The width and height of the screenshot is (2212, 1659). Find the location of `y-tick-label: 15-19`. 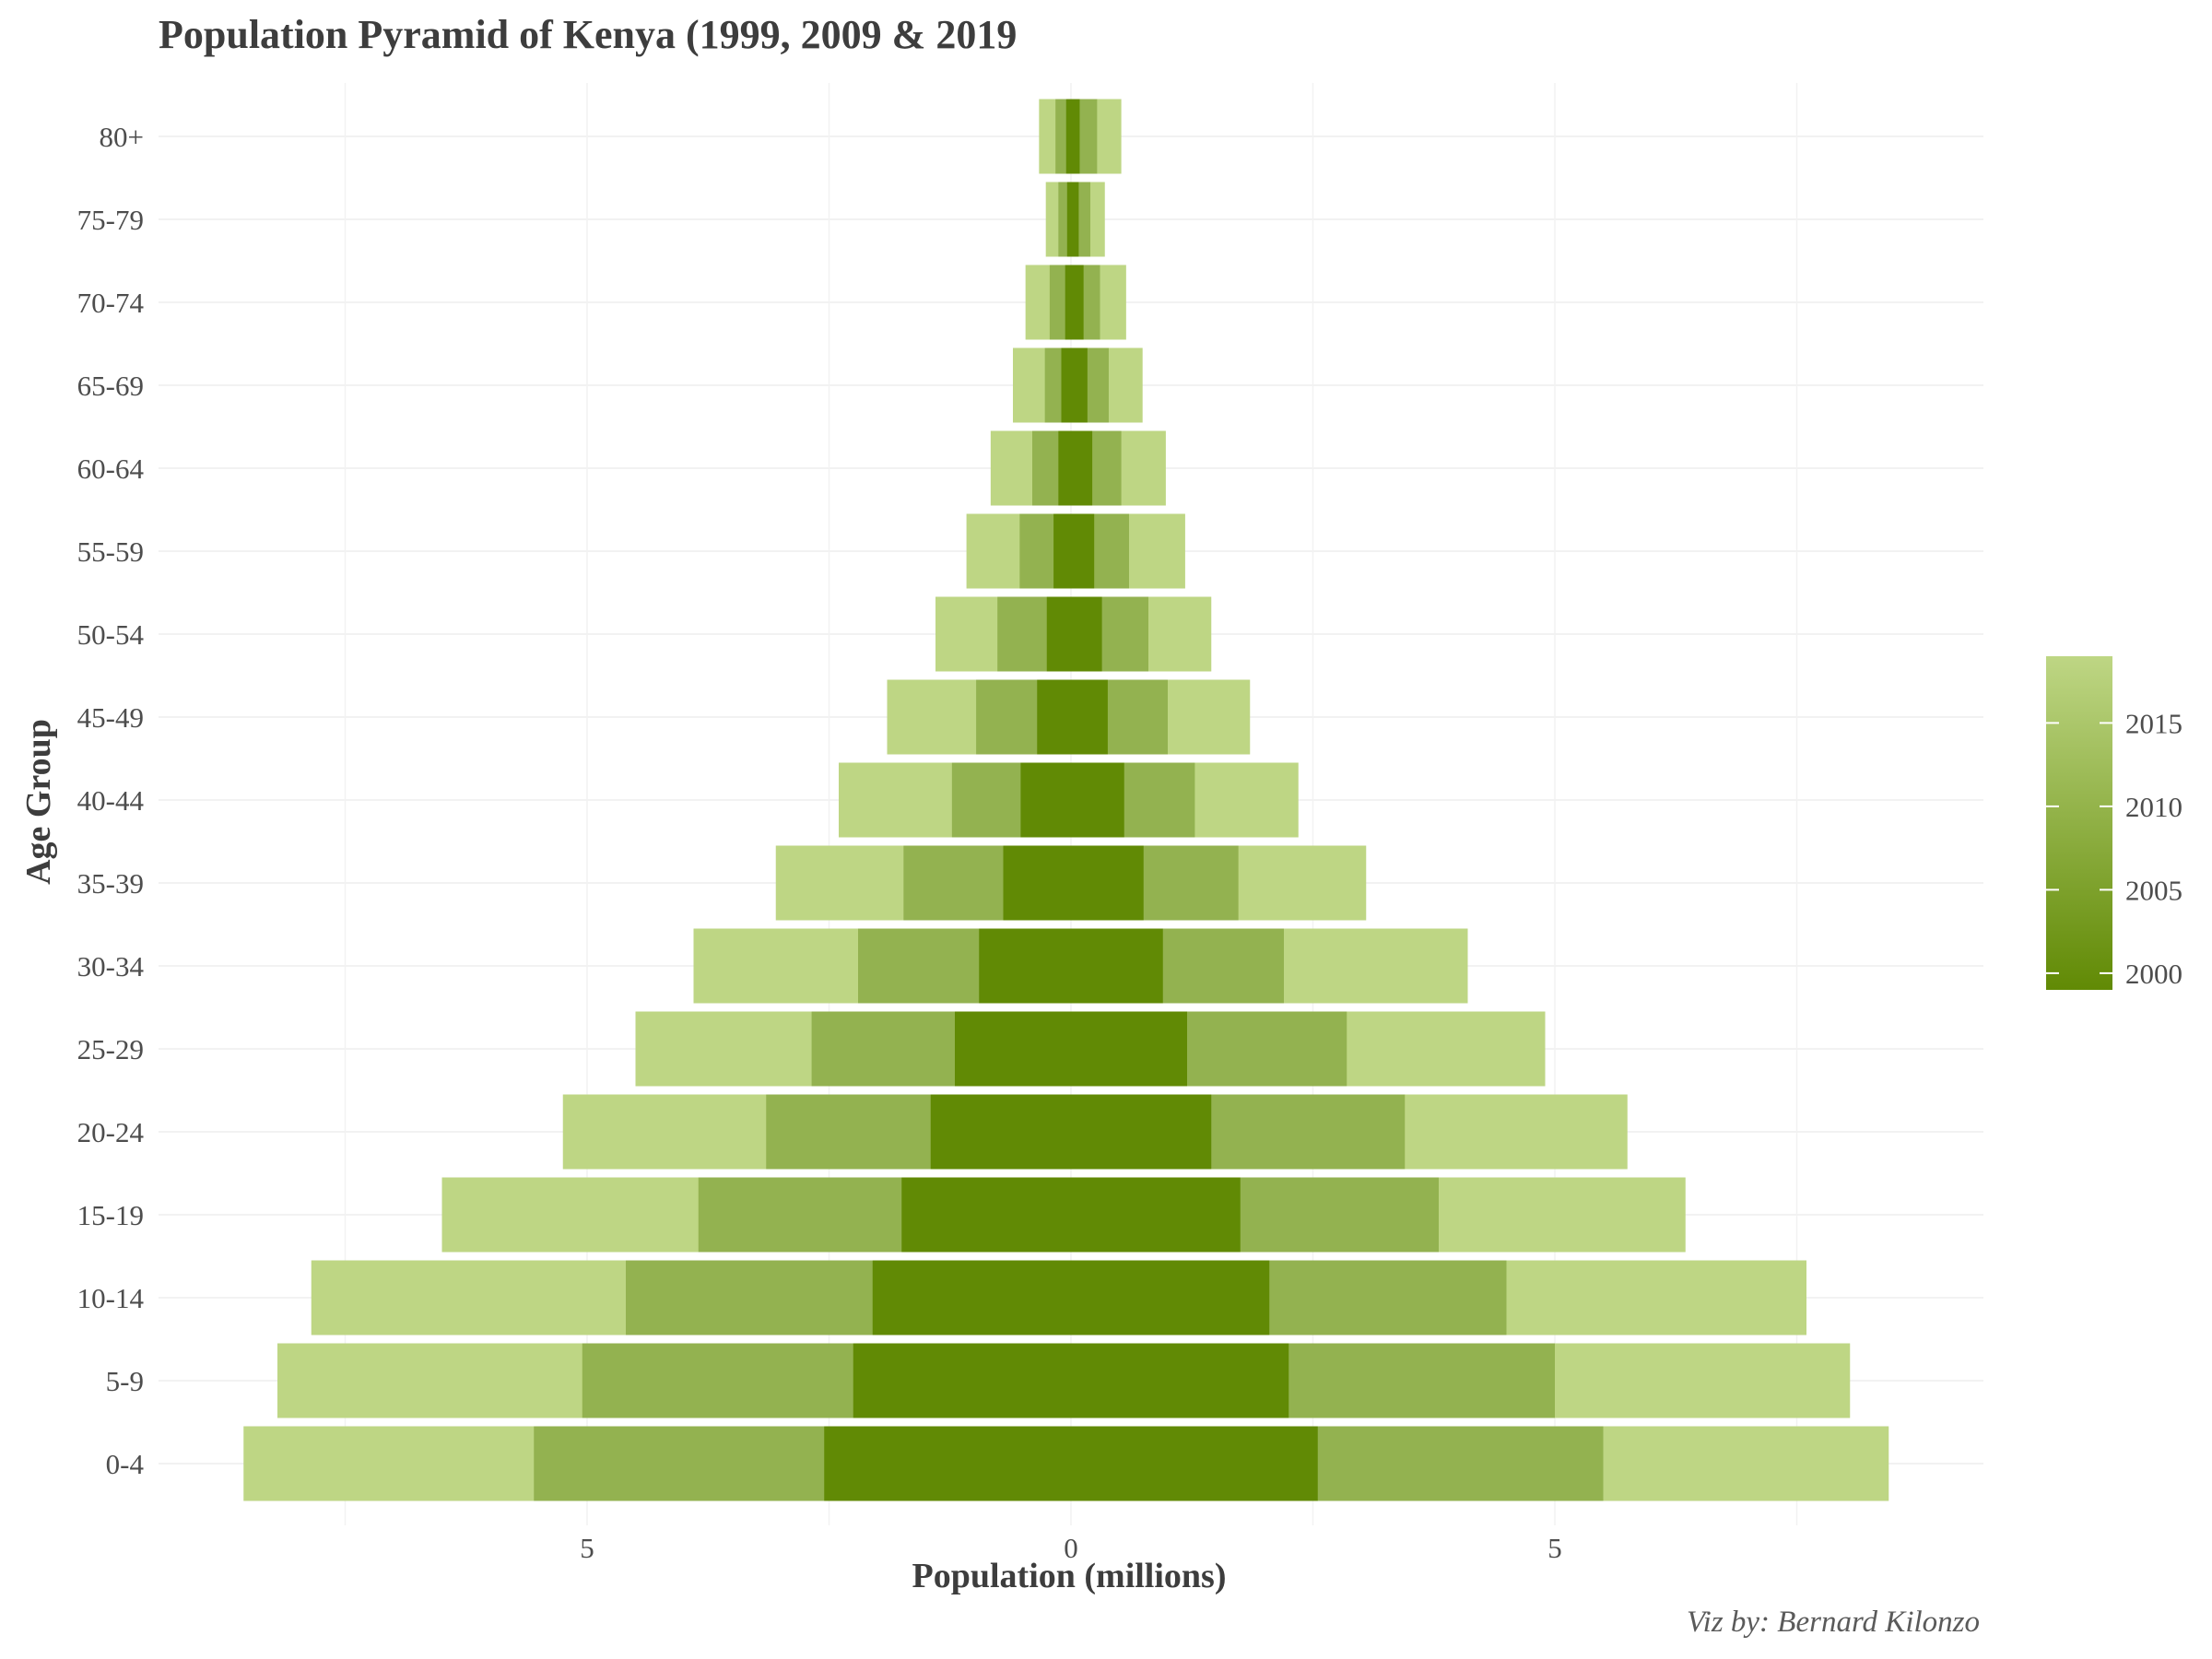

y-tick-label: 15-19 is located at coordinates (110, 1215).